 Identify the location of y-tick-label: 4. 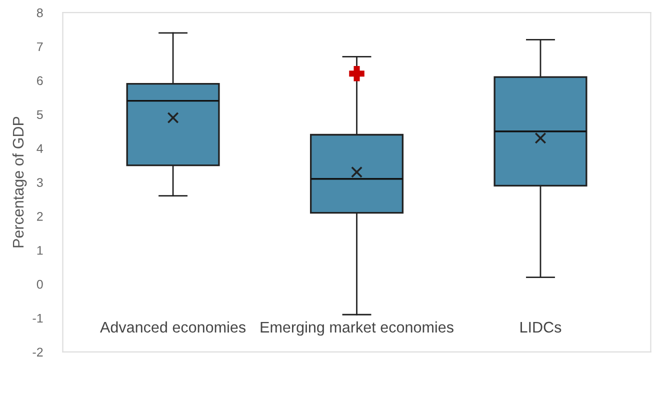
(39, 148).